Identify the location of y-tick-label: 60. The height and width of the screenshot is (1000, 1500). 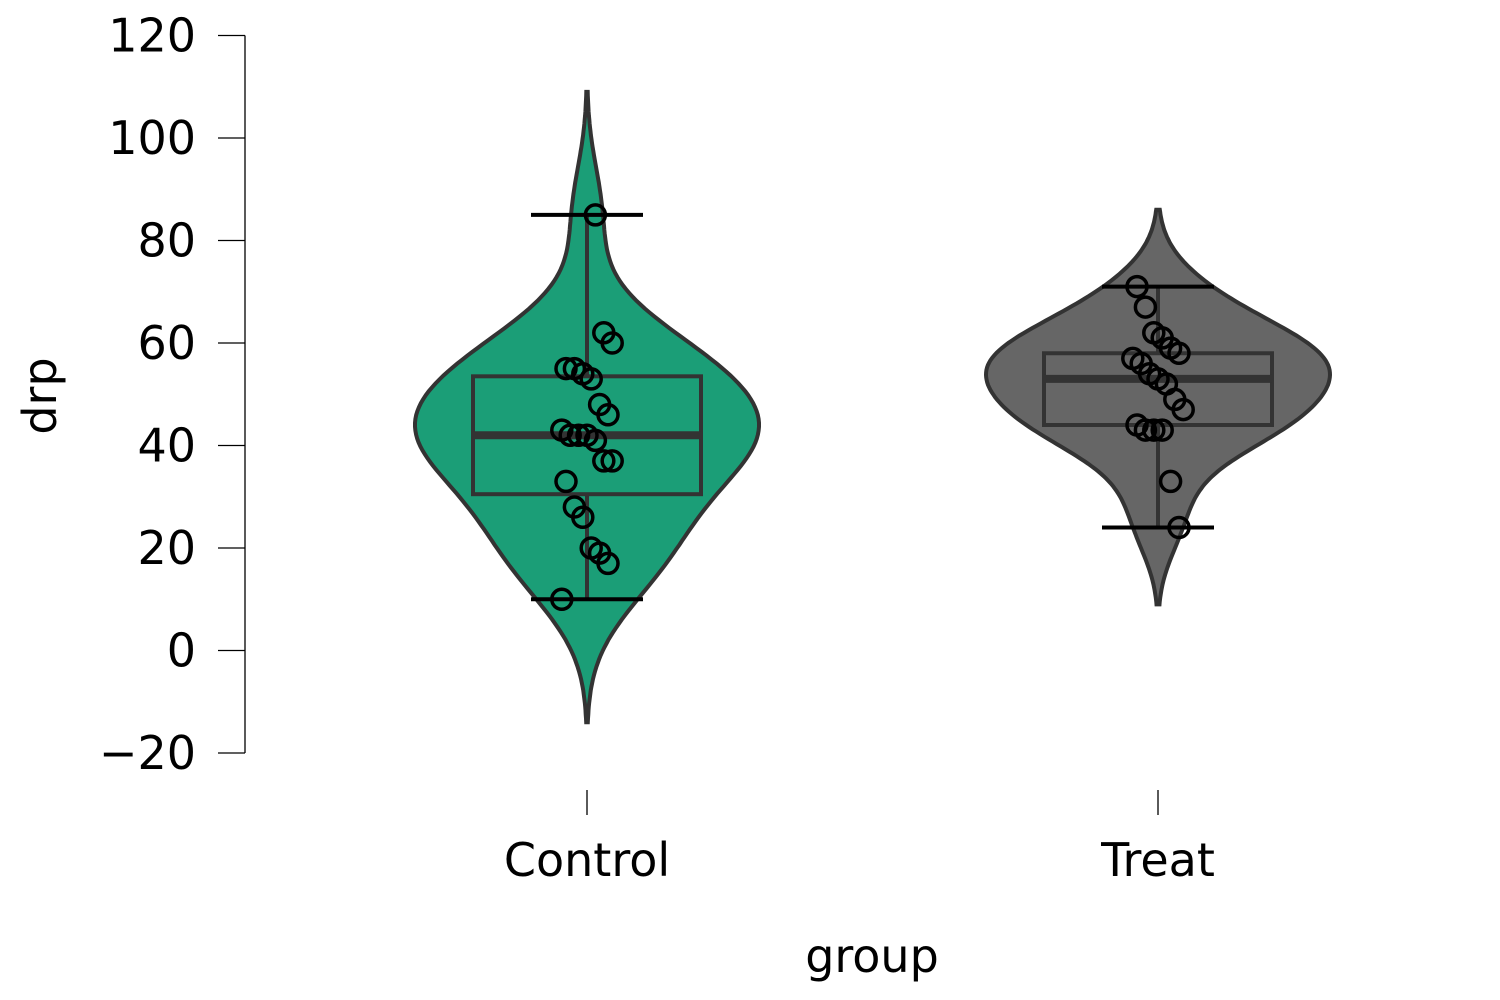
(166, 343).